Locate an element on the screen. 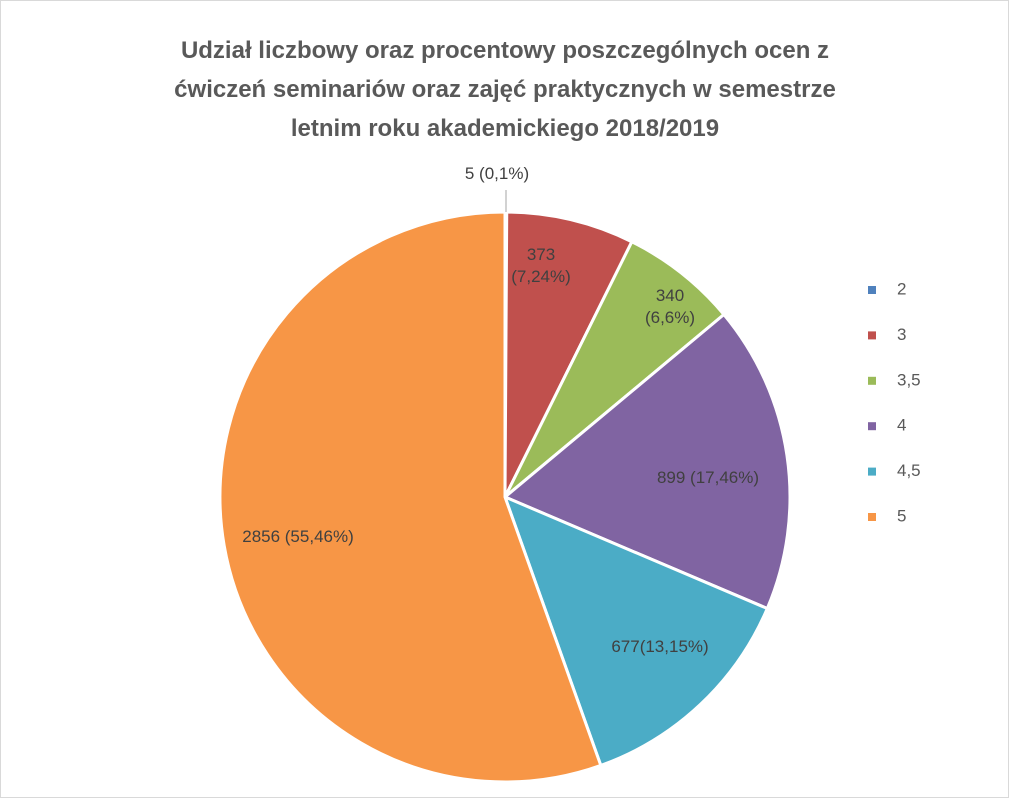  legend-label: 4,5 is located at coordinates (909, 470).